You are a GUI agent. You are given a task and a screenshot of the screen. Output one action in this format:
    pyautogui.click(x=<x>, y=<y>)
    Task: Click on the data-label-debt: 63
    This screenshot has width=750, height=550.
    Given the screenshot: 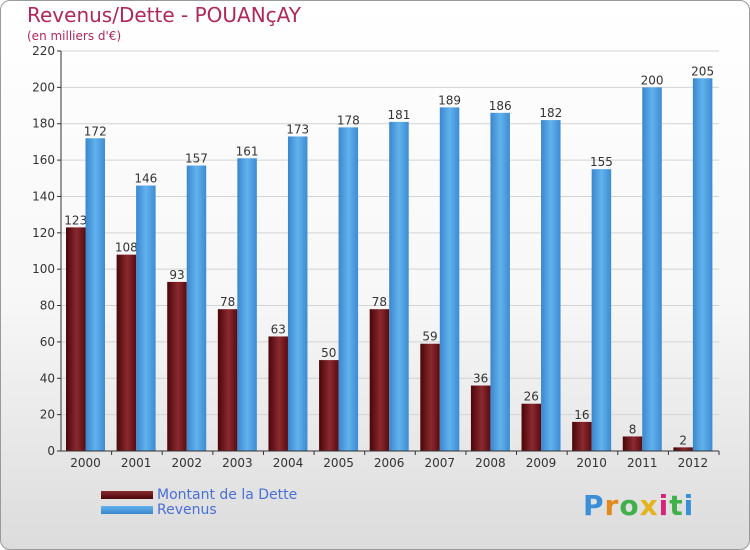 What is the action you would take?
    pyautogui.click(x=278, y=329)
    